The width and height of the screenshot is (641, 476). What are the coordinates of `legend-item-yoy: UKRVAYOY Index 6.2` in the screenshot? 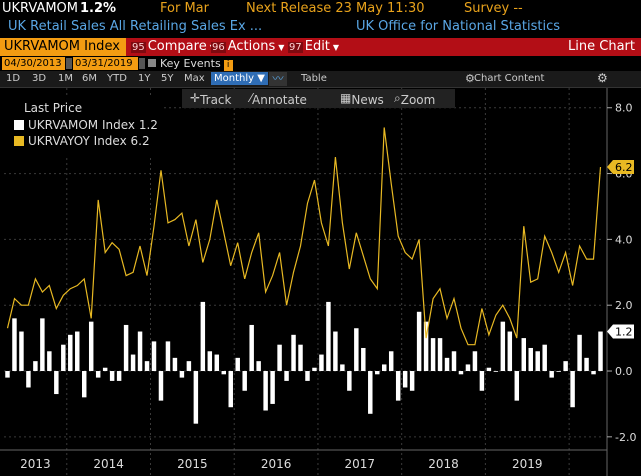 It's located at (82, 141).